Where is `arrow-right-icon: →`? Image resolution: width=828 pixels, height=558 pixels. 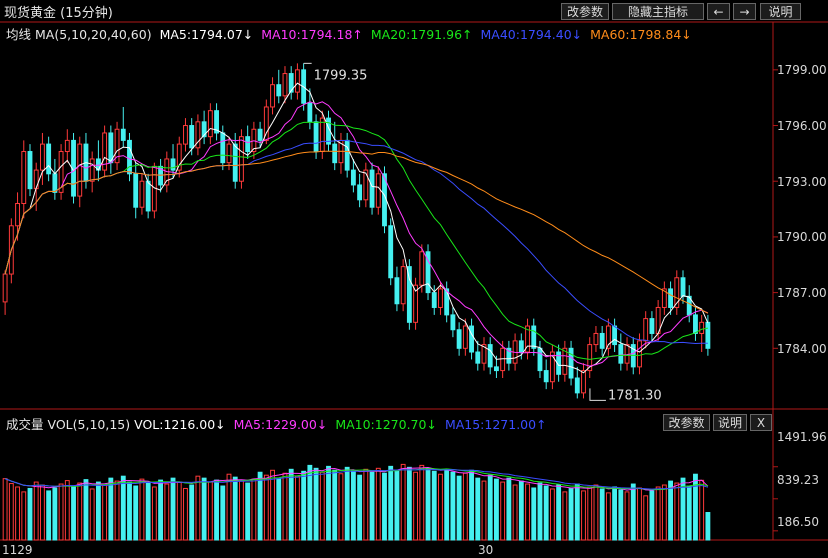
arrow-right-icon: → is located at coordinates (744, 11).